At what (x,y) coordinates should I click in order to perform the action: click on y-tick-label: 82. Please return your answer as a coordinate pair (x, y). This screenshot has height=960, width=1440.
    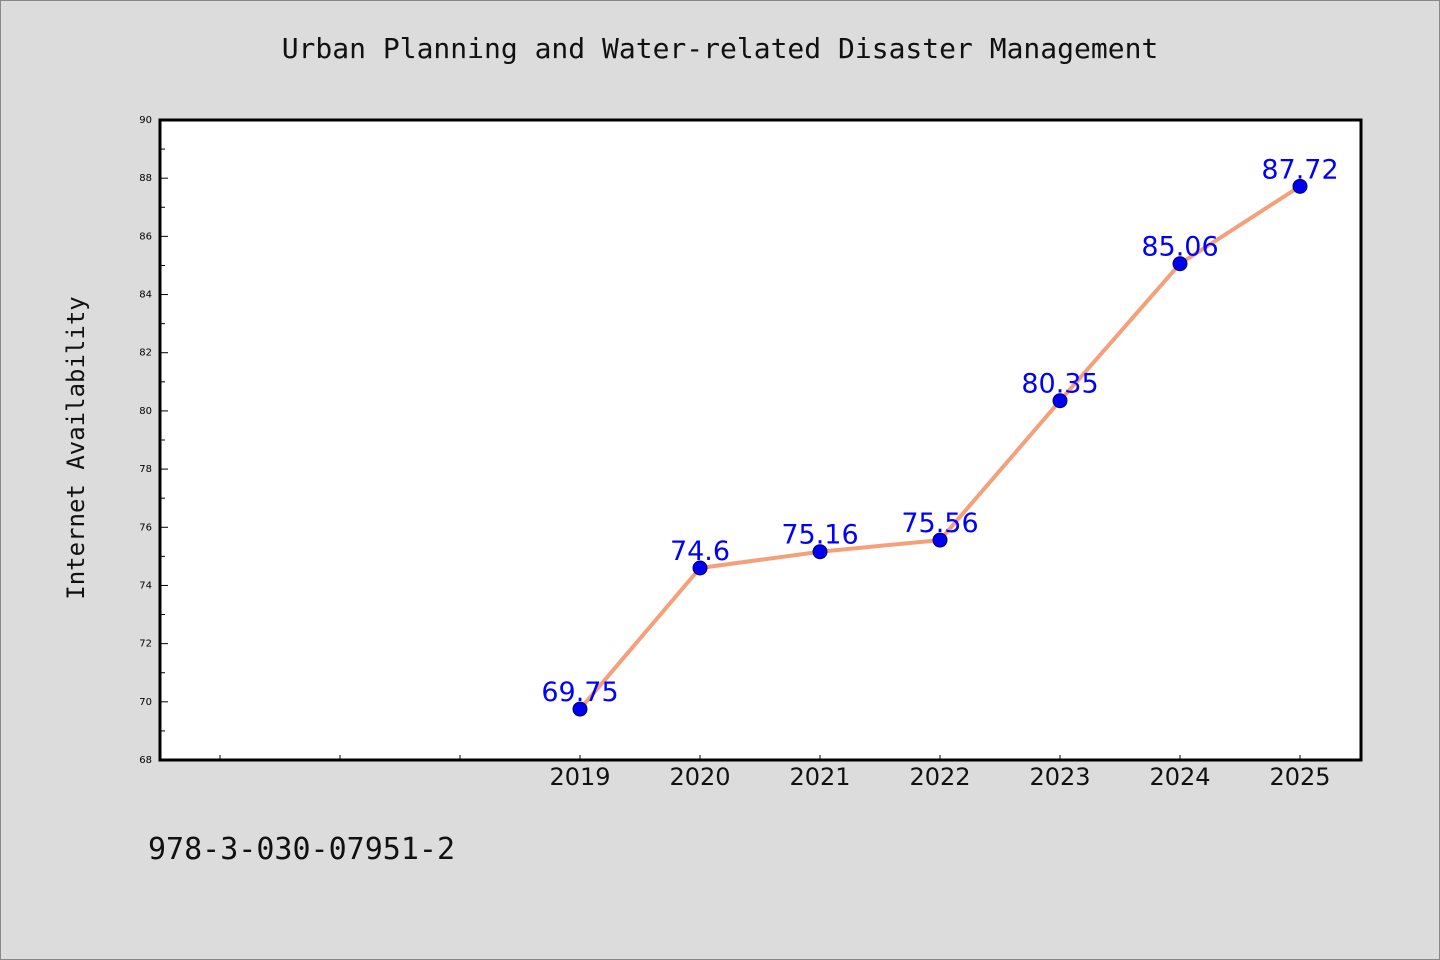
    Looking at the image, I should click on (145, 353).